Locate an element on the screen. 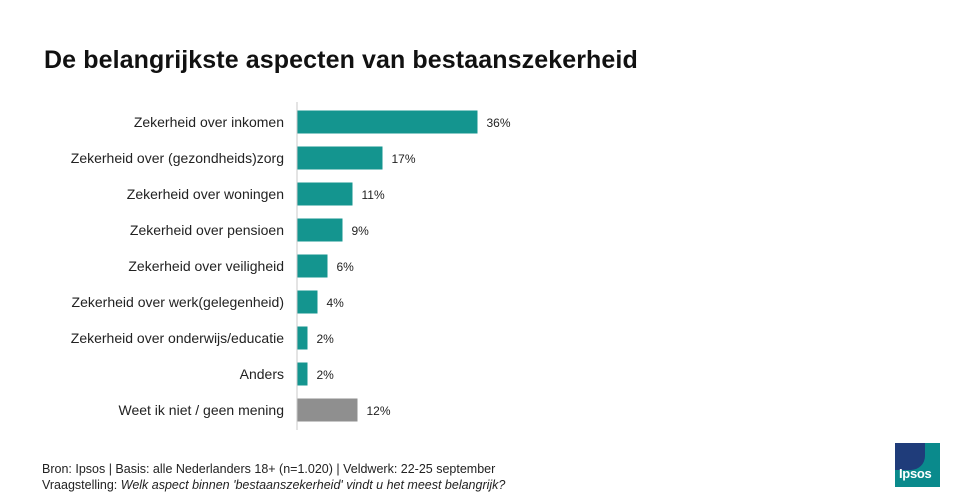 This screenshot has height=502, width=960. category-label: Anders is located at coordinates (262, 374).